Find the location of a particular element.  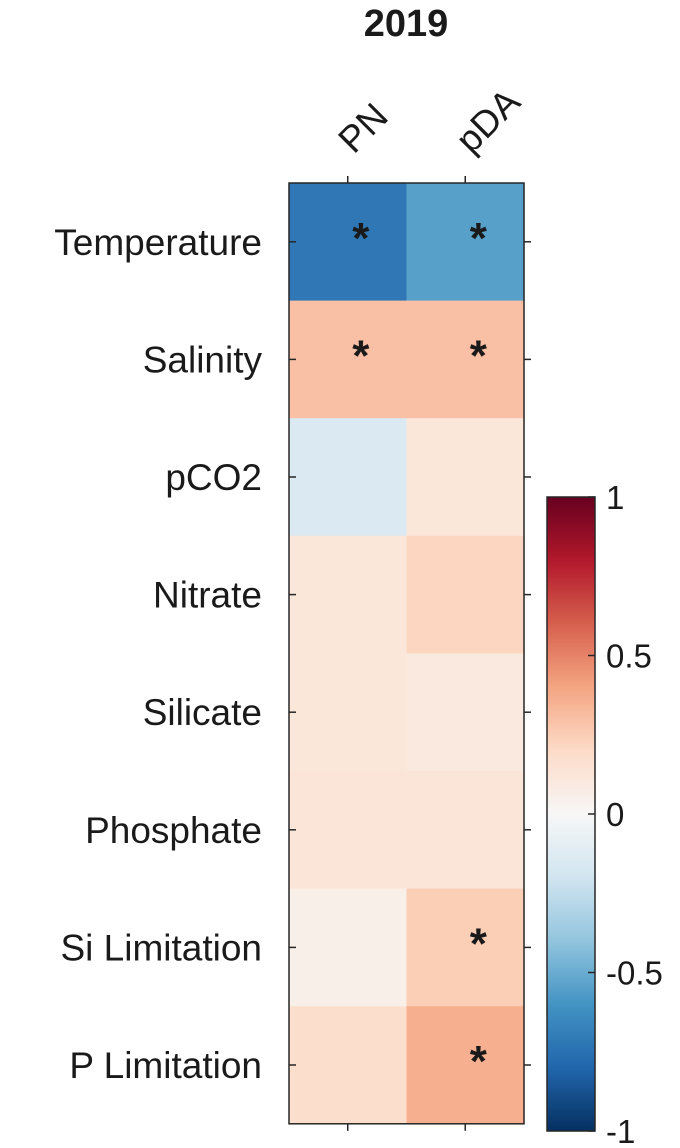

row-label: Salinity is located at coordinates (203, 359).